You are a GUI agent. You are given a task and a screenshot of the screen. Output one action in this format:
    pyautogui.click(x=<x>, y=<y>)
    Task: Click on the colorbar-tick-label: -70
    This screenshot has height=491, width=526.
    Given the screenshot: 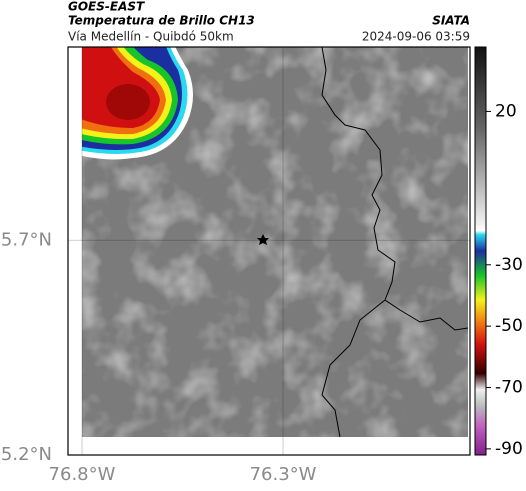 What is the action you would take?
    pyautogui.click(x=509, y=388)
    